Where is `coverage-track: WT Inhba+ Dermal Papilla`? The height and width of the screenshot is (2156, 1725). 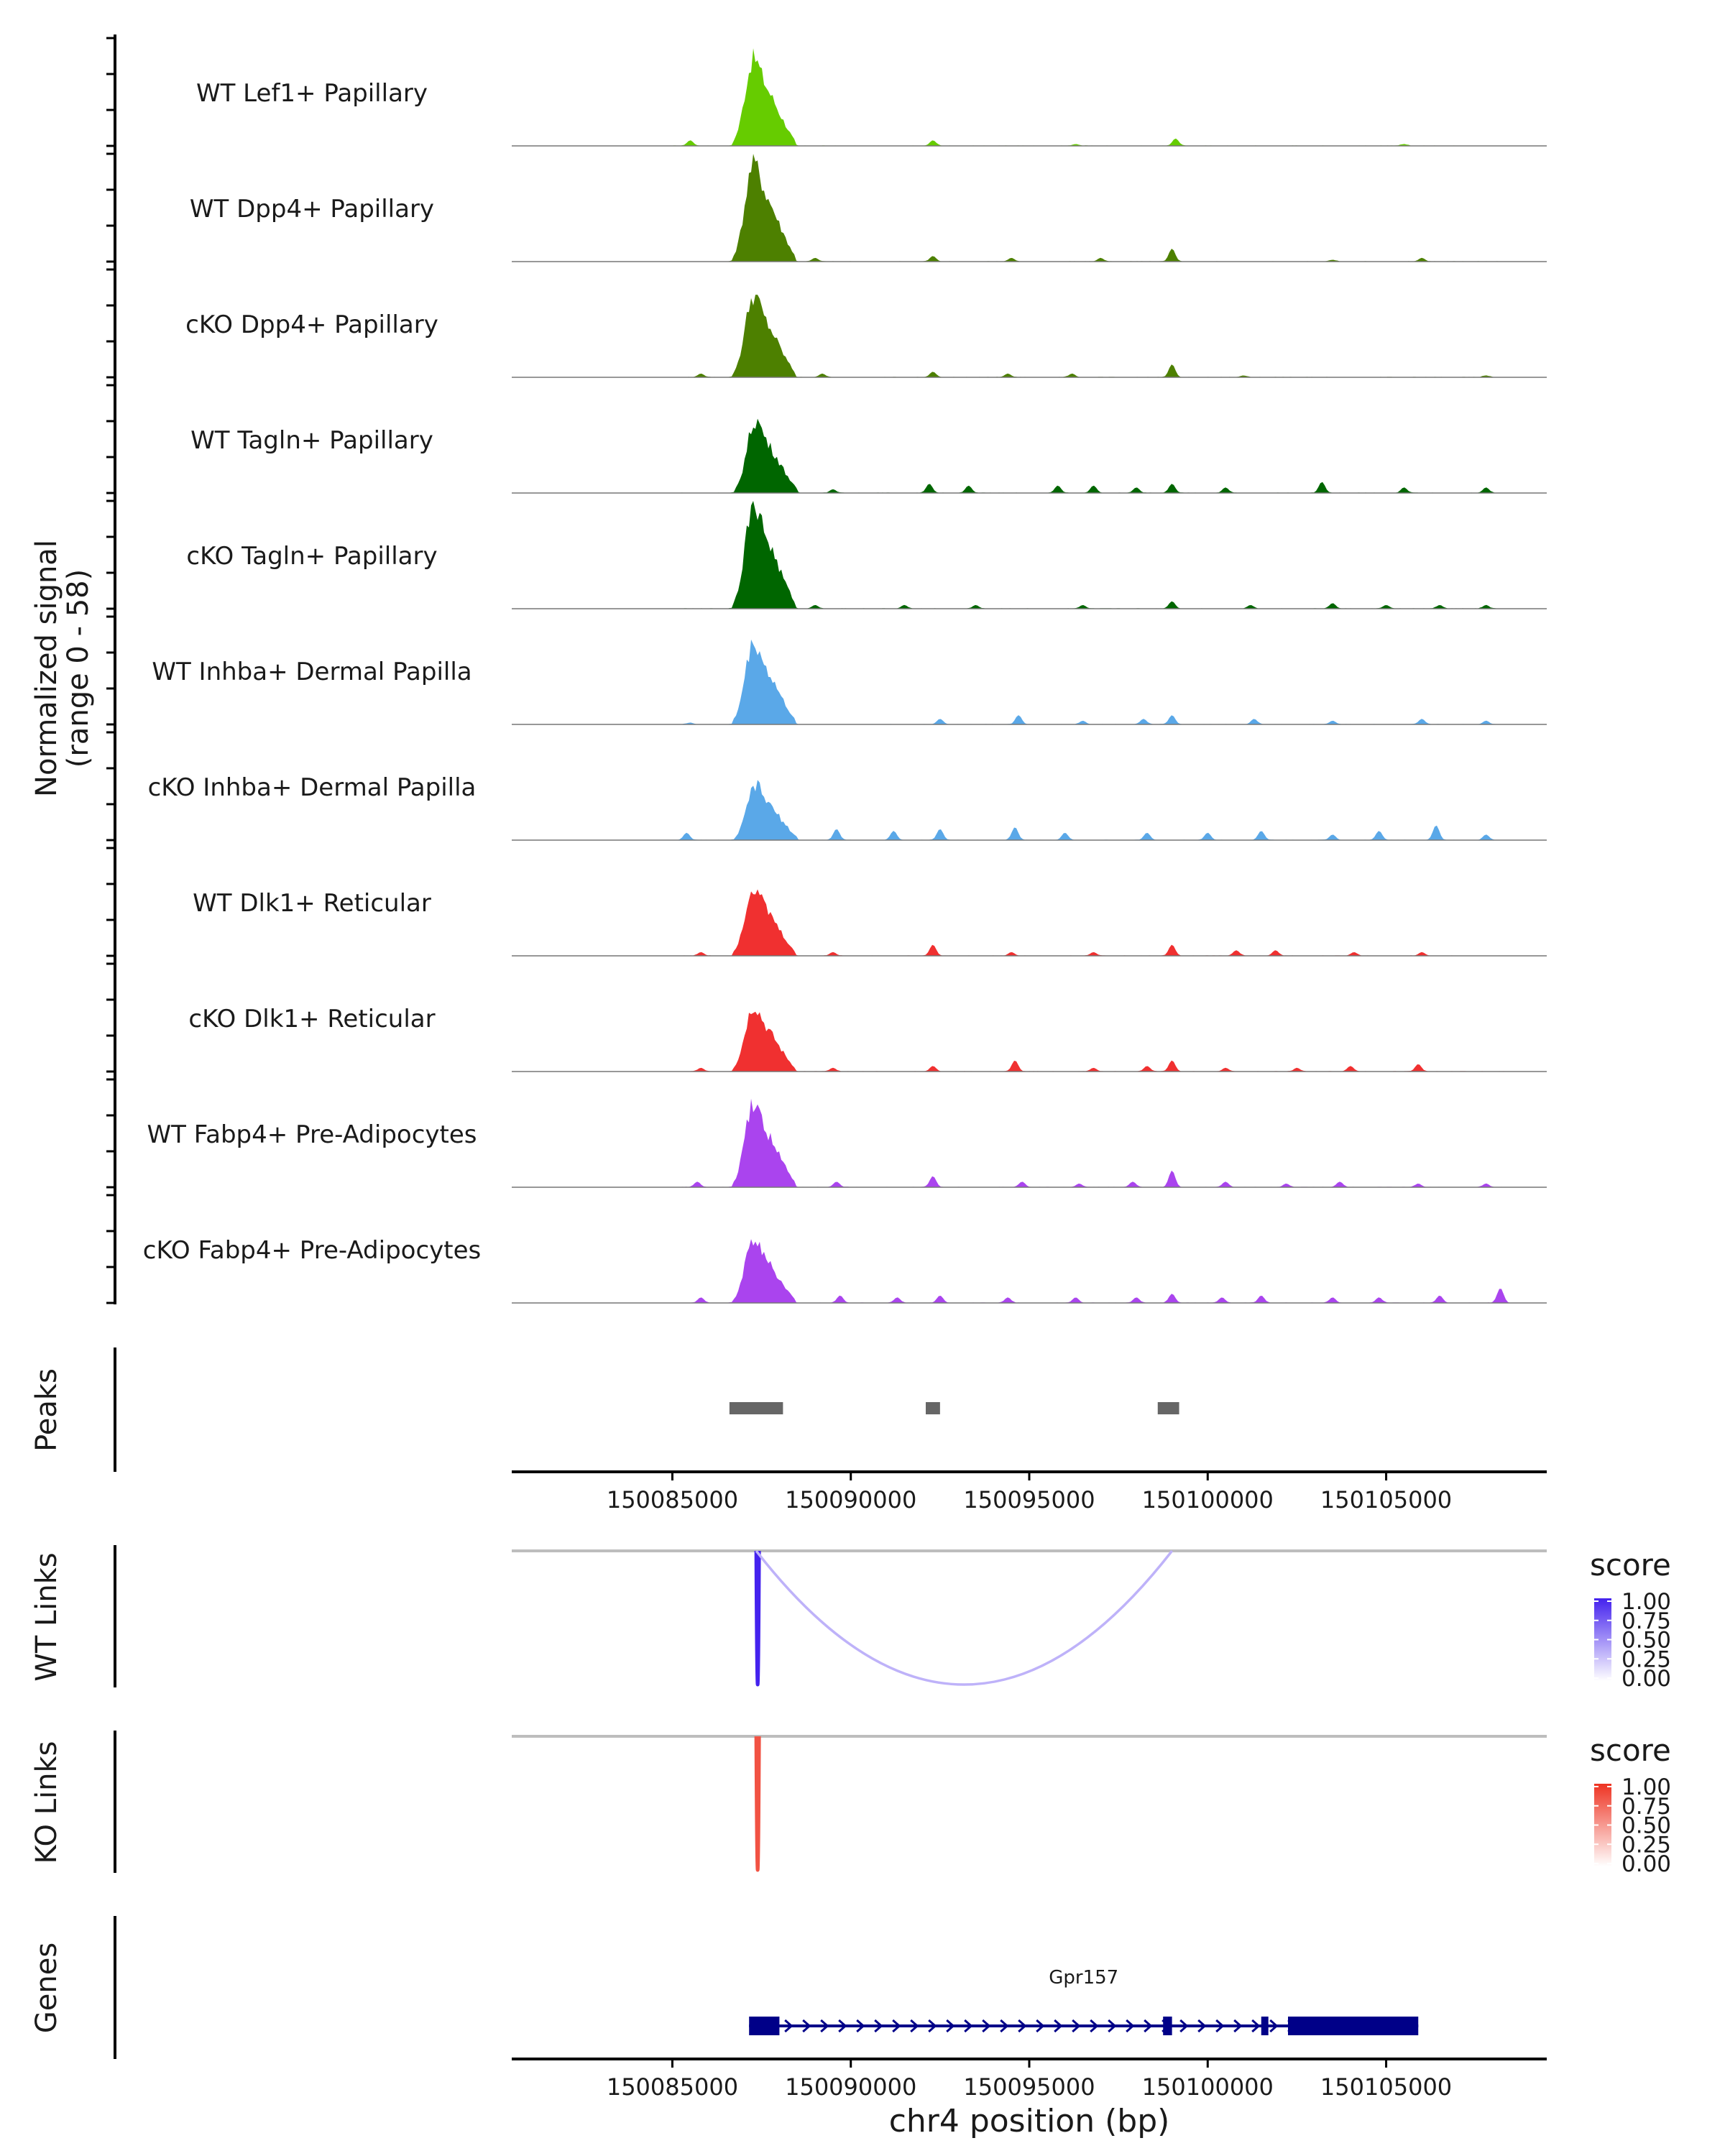
coverage-track: WT Inhba+ Dermal Papilla is located at coordinates (849, 682).